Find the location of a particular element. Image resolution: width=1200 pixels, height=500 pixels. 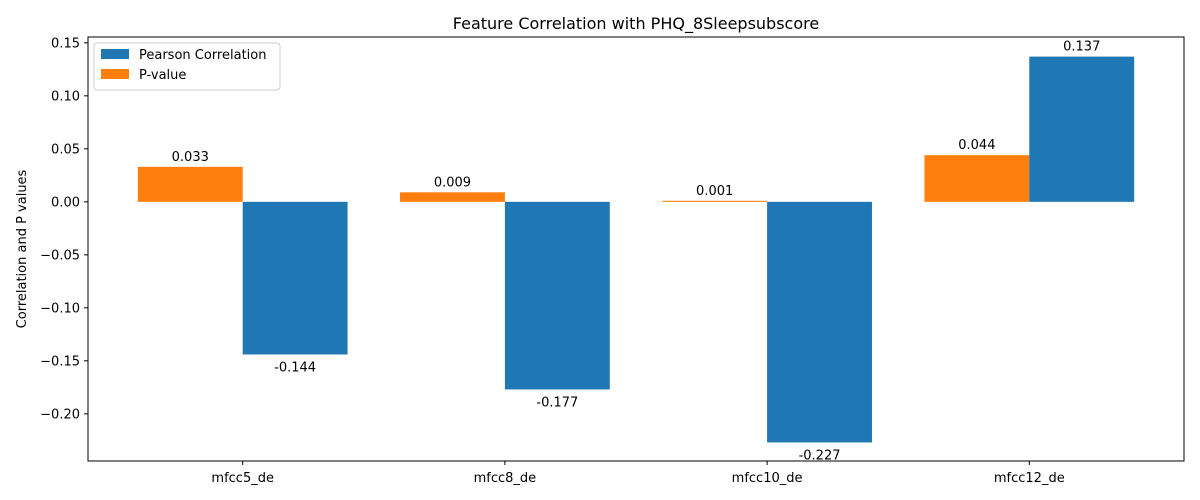

y-tick-label: 0.15 is located at coordinates (65, 43).